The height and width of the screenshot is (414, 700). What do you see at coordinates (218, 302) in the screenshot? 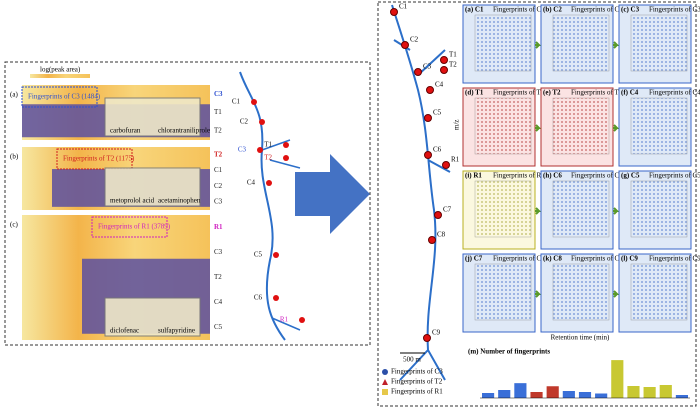
I see `row-label: C4` at bounding box center [218, 302].